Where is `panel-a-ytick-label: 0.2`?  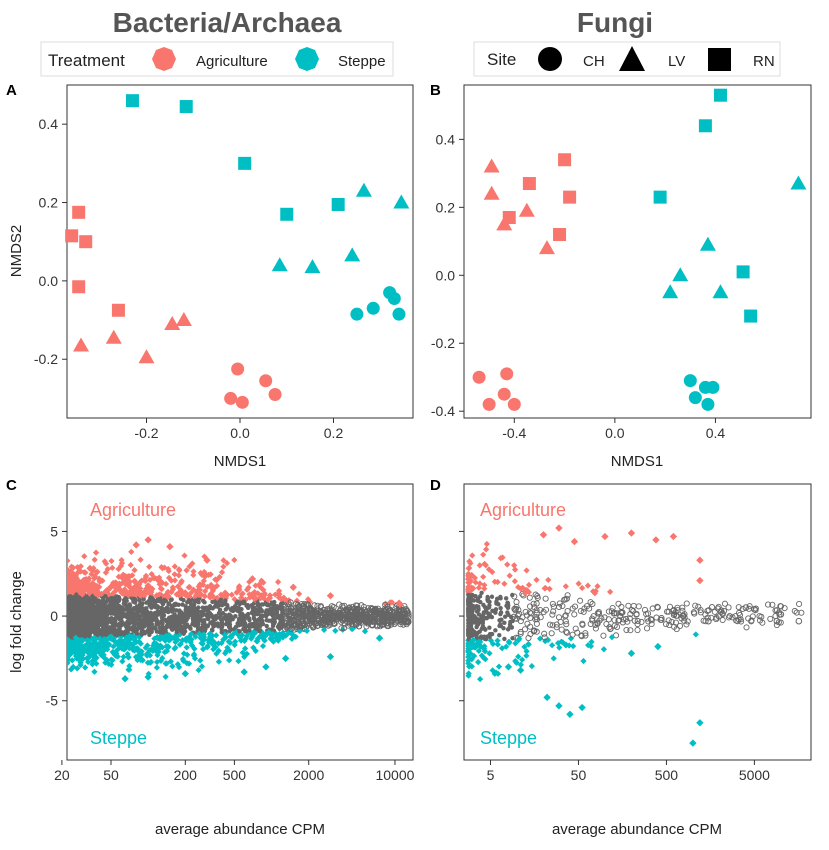
panel-a-ytick-label: 0.2 is located at coordinates (49, 203).